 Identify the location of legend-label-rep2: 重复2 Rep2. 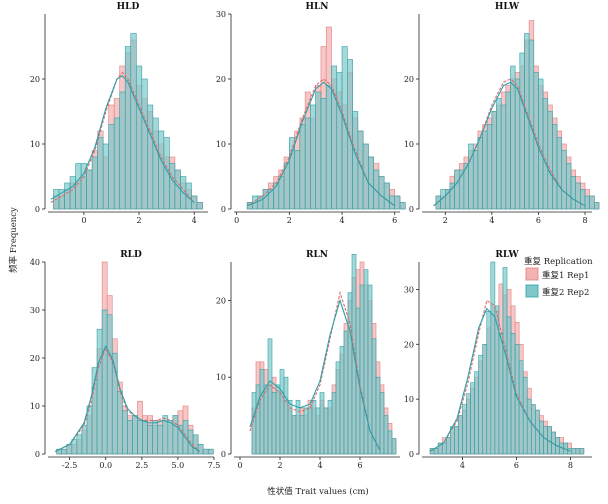
(565, 292).